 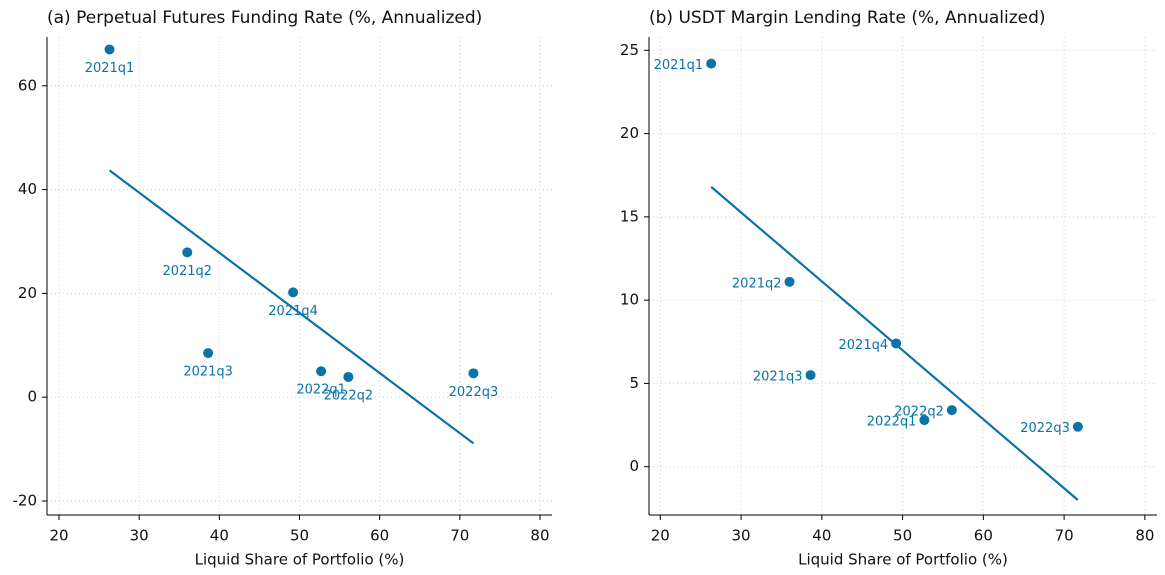 What do you see at coordinates (629, 216) in the screenshot?
I see `y-tick-label: 15` at bounding box center [629, 216].